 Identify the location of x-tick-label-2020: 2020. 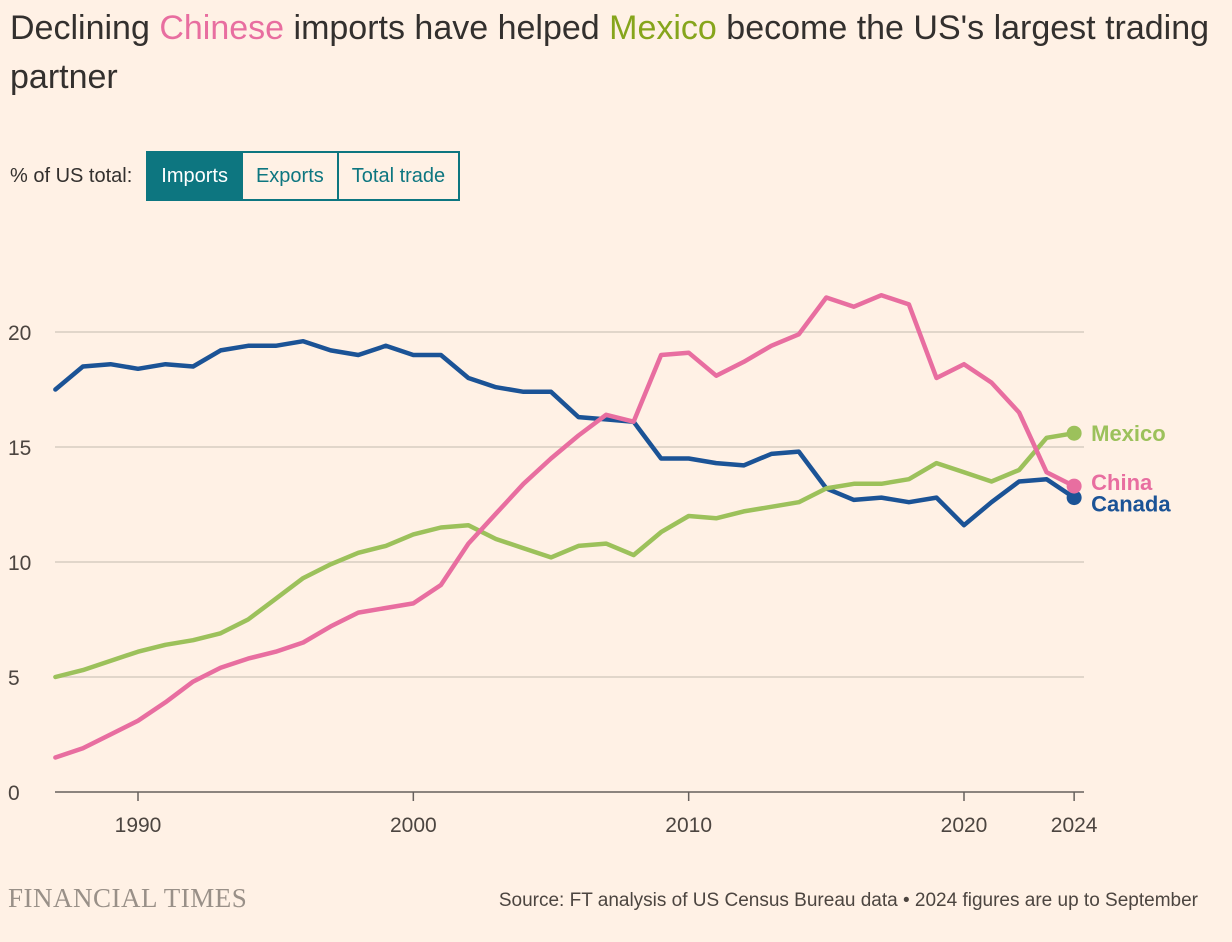
(964, 825).